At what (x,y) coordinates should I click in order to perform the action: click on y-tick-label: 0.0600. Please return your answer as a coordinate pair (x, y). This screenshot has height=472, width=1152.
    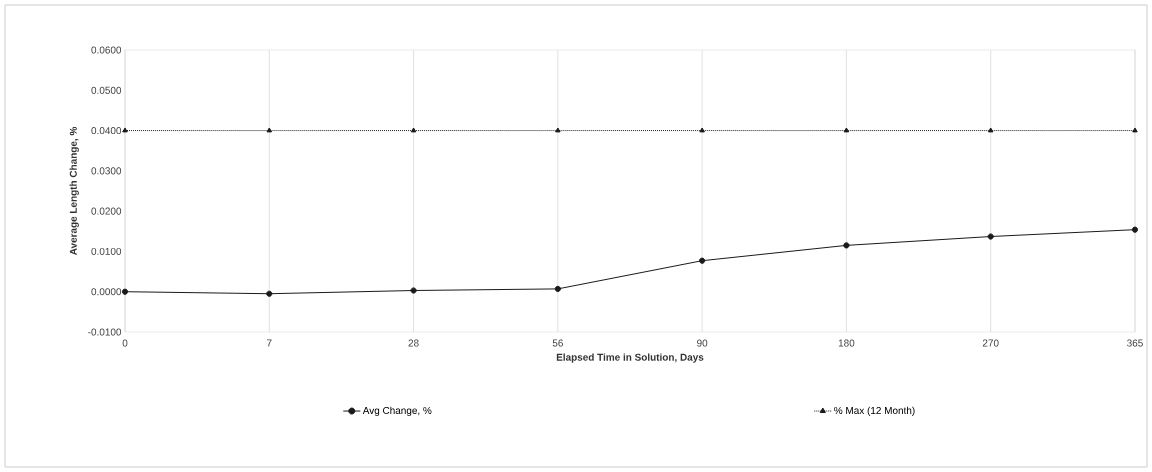
    Looking at the image, I should click on (106, 50).